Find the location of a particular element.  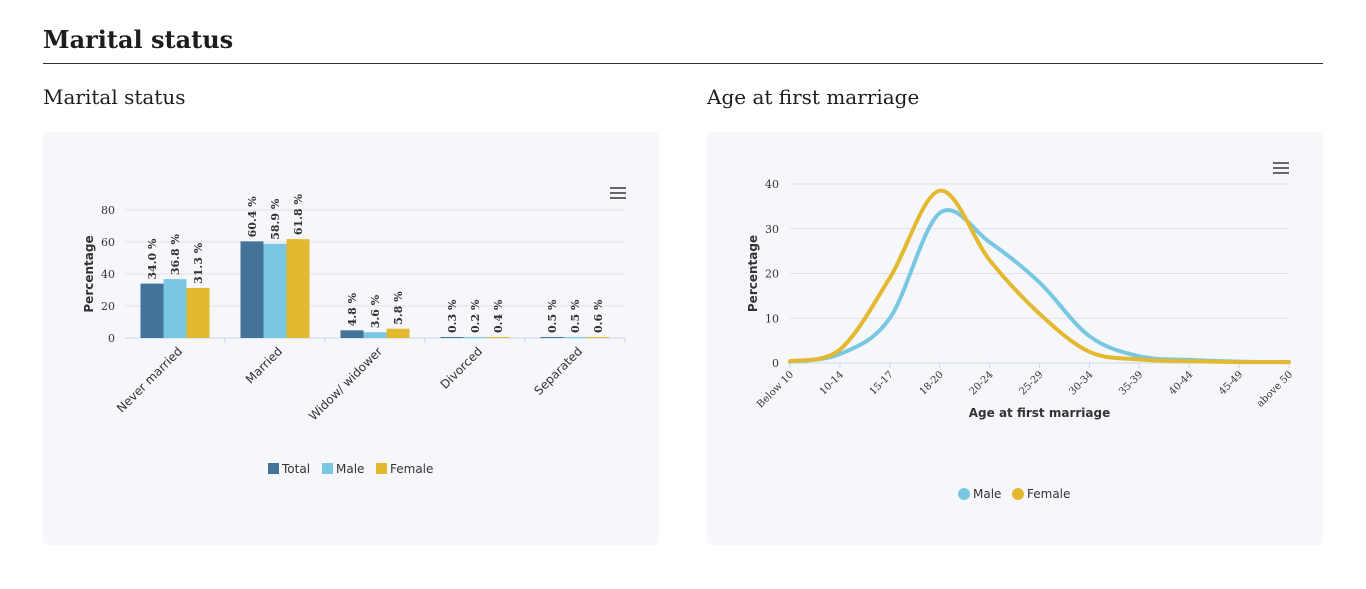

x-category-label: 40-44 is located at coordinates (1181, 383).